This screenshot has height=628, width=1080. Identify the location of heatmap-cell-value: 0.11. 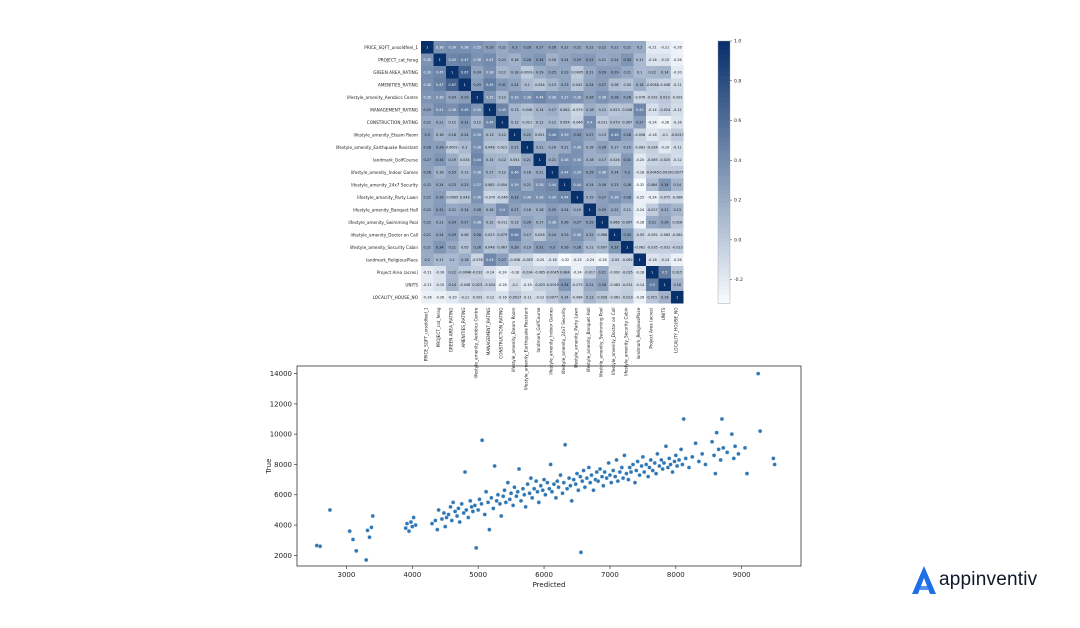
(440, 260).